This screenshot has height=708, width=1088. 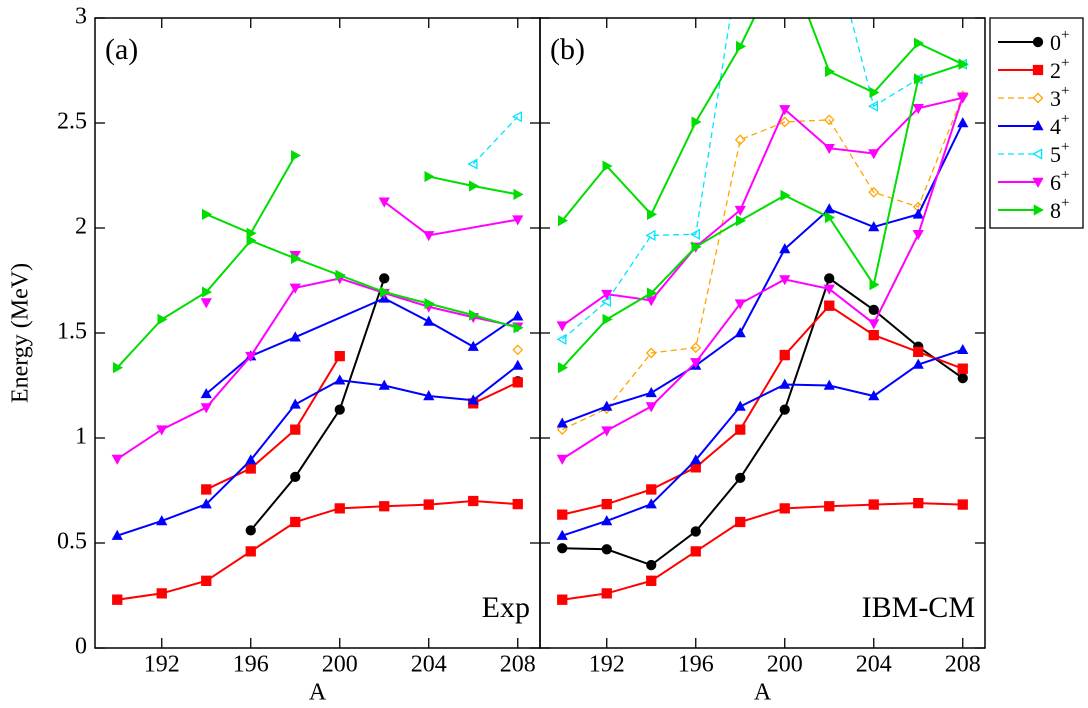 What do you see at coordinates (318, 693) in the screenshot?
I see `x-axis-label: A` at bounding box center [318, 693].